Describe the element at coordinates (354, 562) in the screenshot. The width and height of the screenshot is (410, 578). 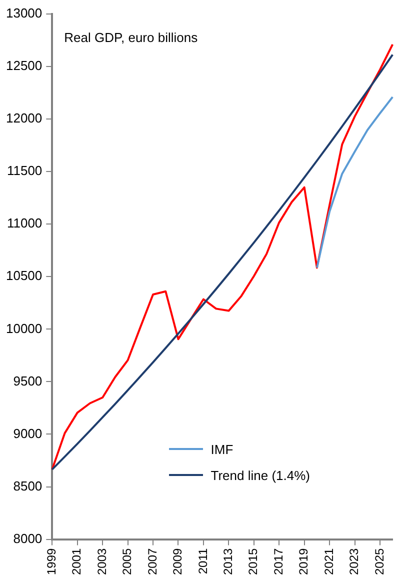
I see `x-tick-label: 2023` at that location.